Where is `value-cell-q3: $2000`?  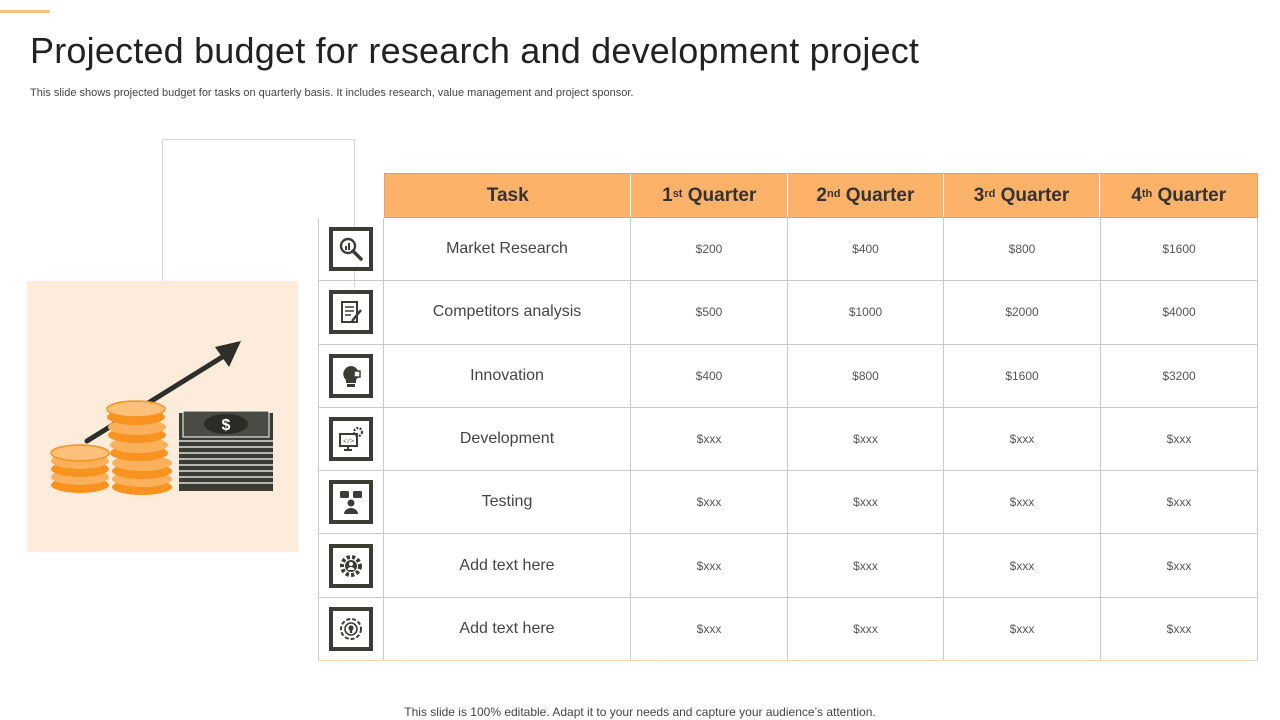 value-cell-q3: $2000 is located at coordinates (1022, 312).